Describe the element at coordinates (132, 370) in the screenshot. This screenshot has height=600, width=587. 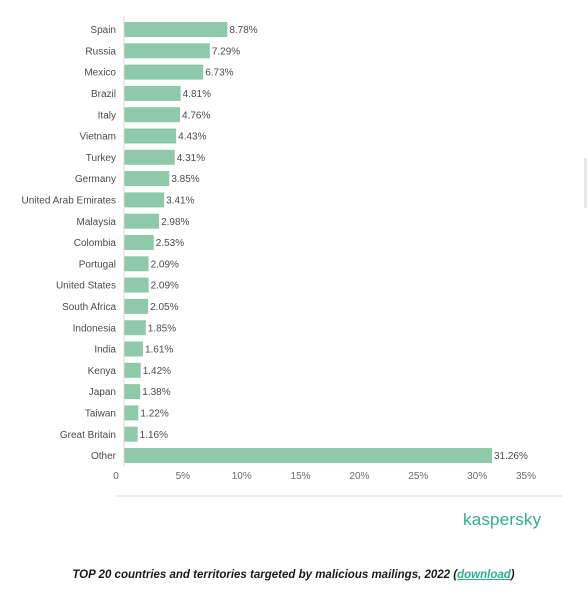
I see `bar-kenya` at that location.